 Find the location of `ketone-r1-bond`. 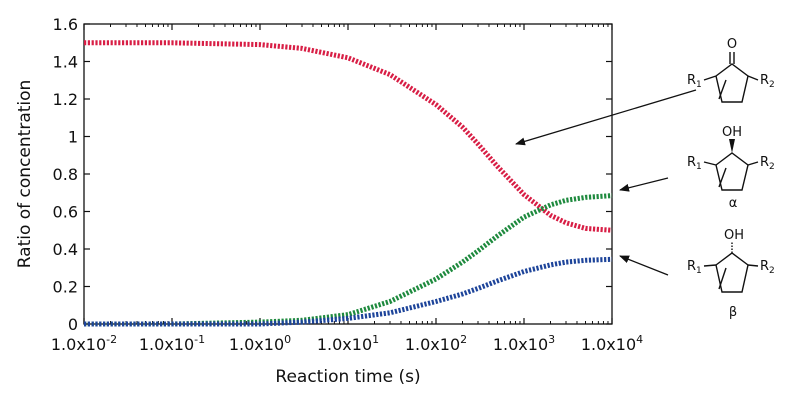

ketone-r1-bond is located at coordinates (710, 78).